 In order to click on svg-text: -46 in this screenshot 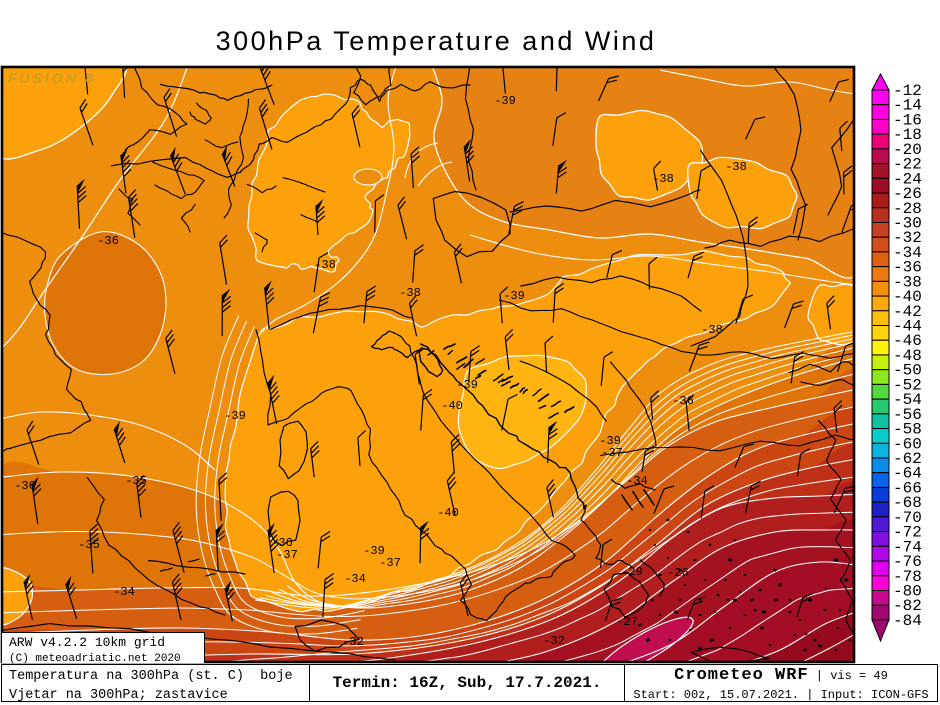, I will do `click(907, 341)`.